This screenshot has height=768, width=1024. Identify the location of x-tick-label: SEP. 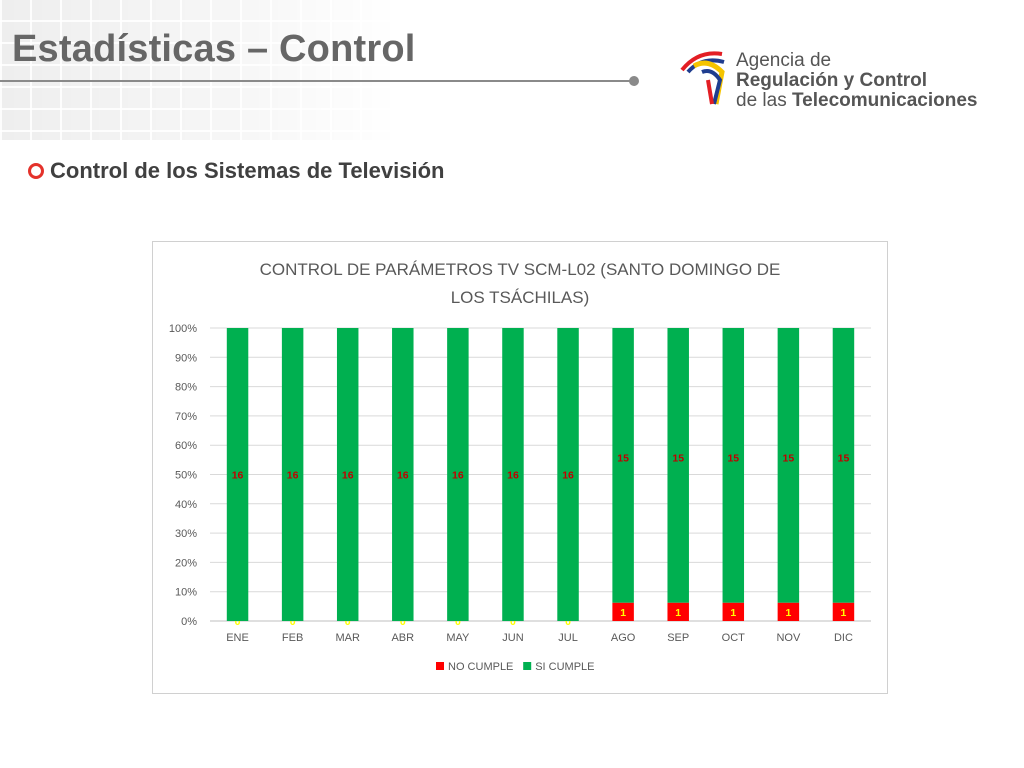
(678, 638).